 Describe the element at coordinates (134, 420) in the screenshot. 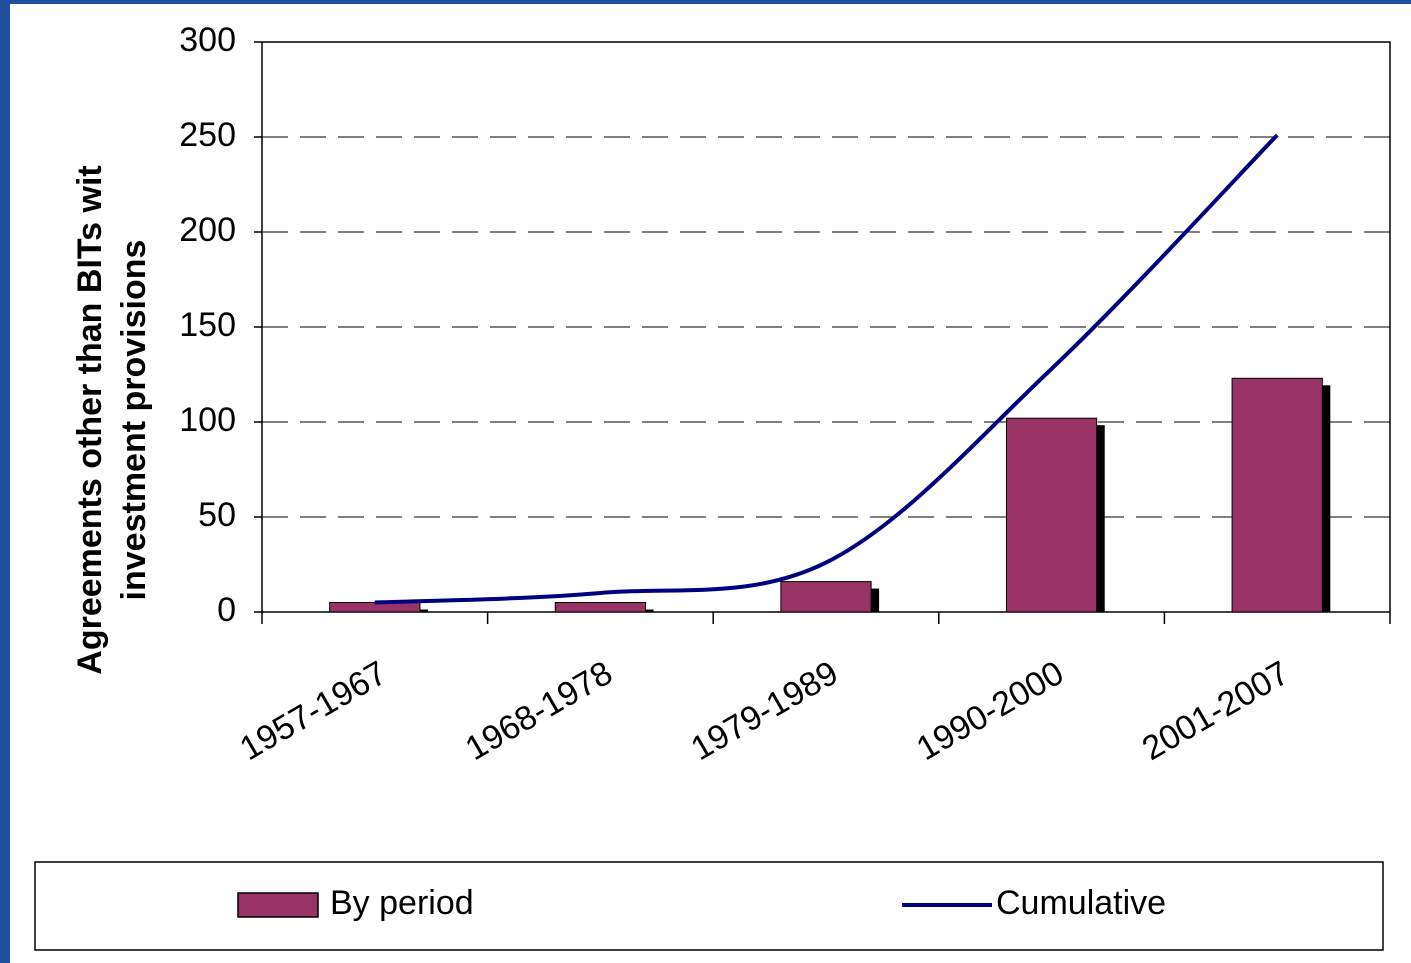

I see `y-axis-label: investment provisions` at that location.